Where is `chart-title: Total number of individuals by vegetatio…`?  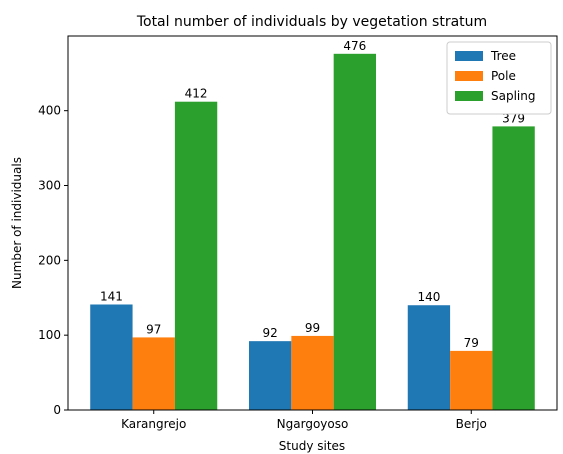
chart-title: Total number of individuals by vegetatio… is located at coordinates (311, 22).